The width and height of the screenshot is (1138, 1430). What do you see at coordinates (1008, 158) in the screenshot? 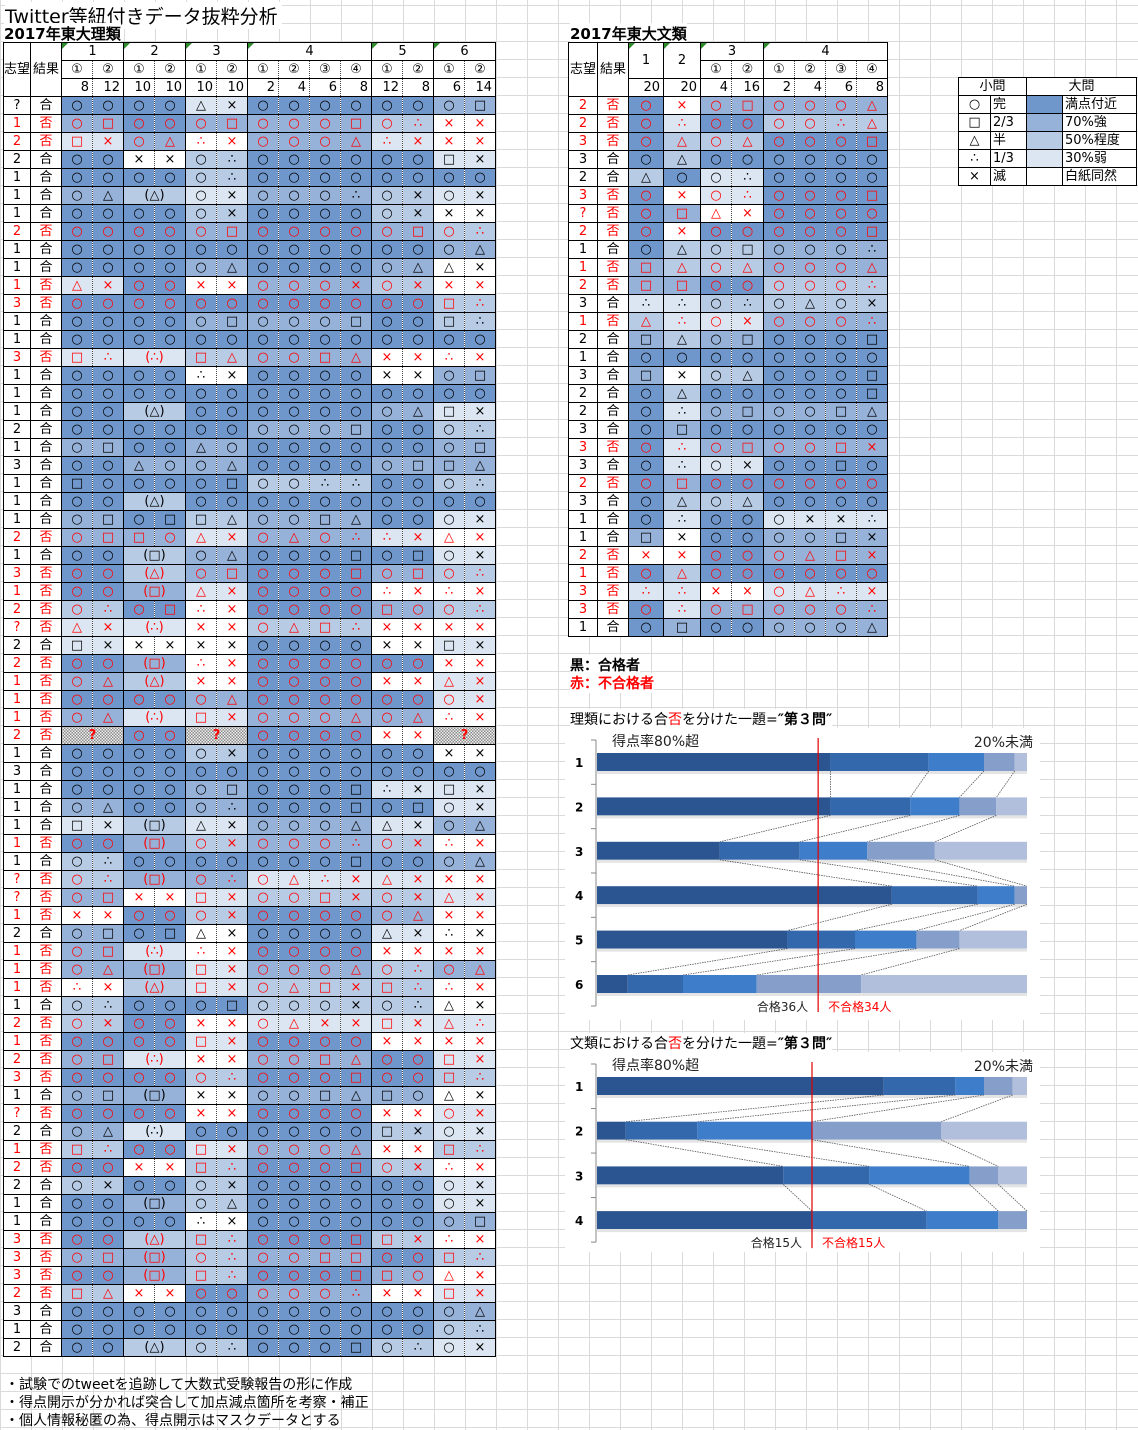
I see `legend-meaning: 1/3` at bounding box center [1008, 158].